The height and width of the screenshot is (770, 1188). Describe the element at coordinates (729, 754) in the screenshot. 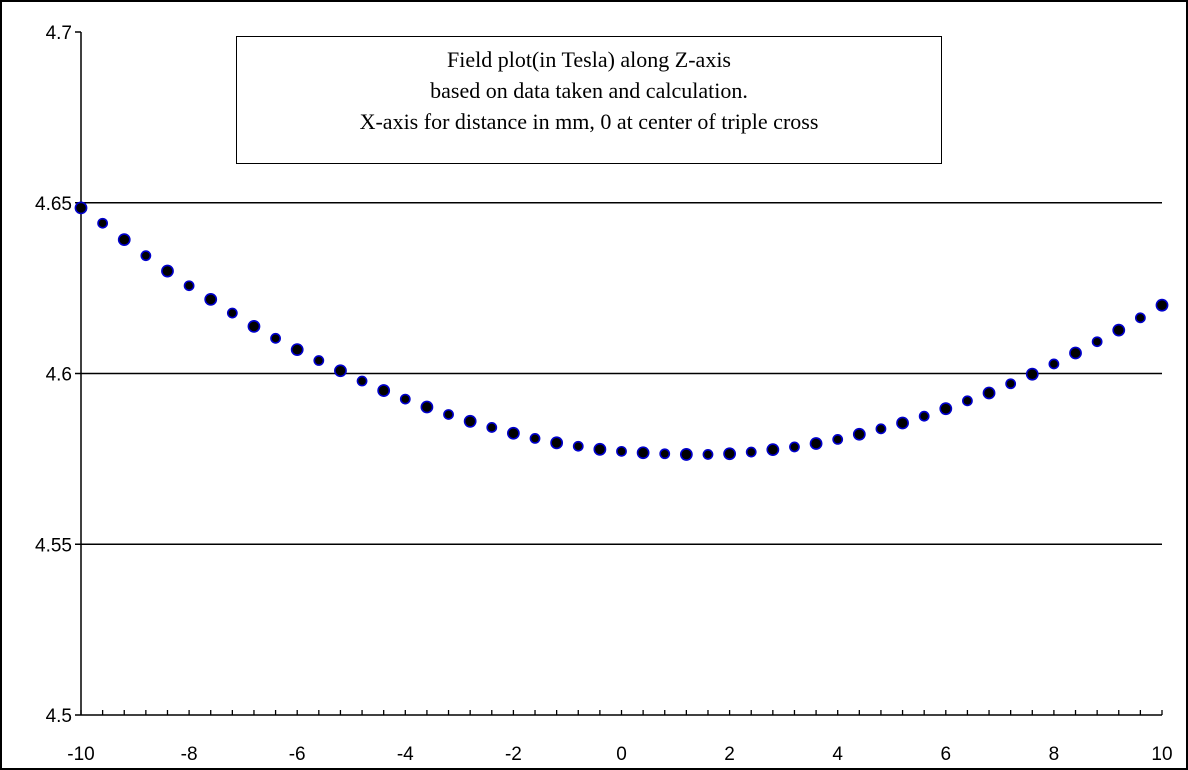

I see `x-tick-label: 2` at that location.